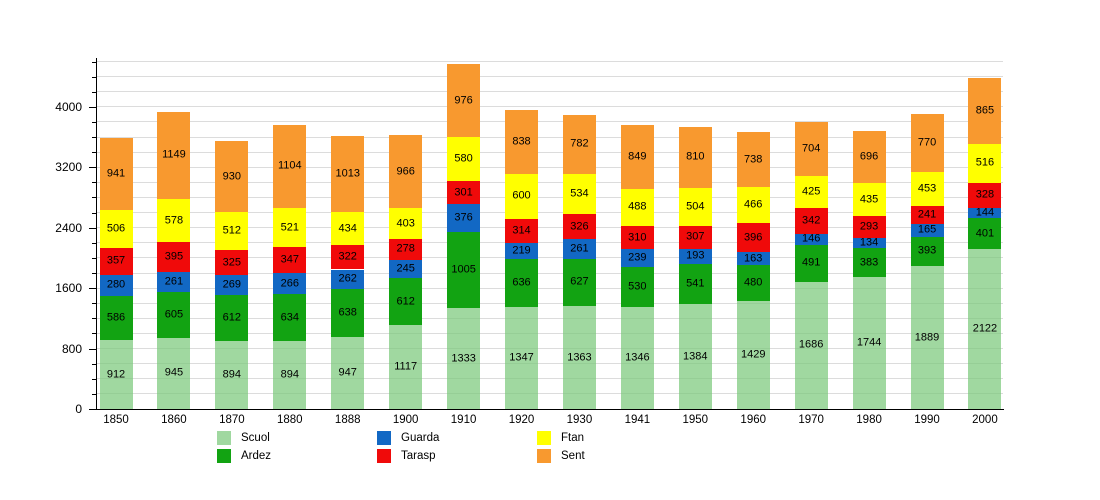  What do you see at coordinates (116, 261) in the screenshot?
I see `segment-tarasp-1850: 357` at bounding box center [116, 261].